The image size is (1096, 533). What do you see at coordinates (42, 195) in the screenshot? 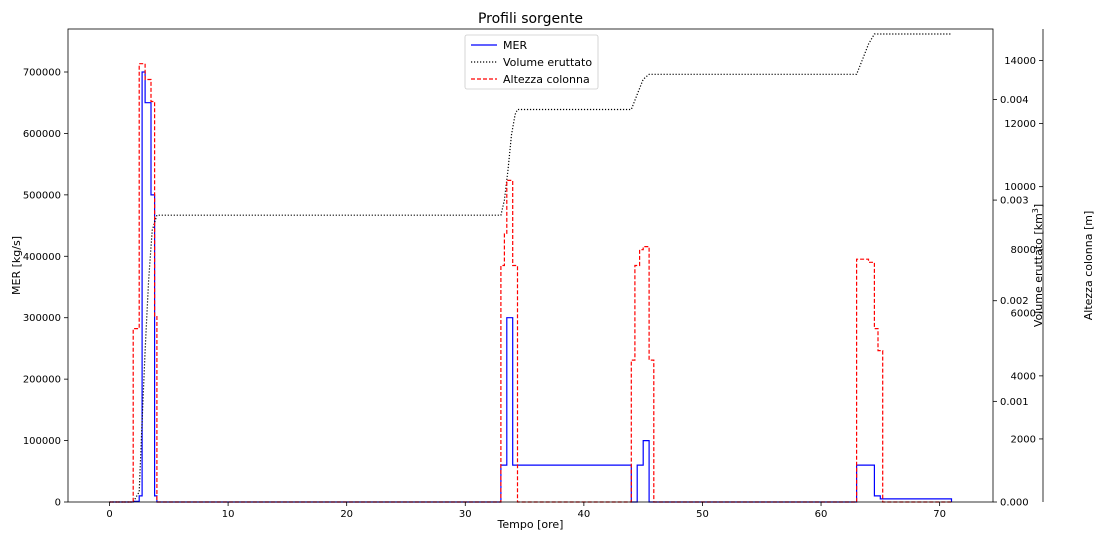
I see `y-tick-label-5: 500000` at bounding box center [42, 195].